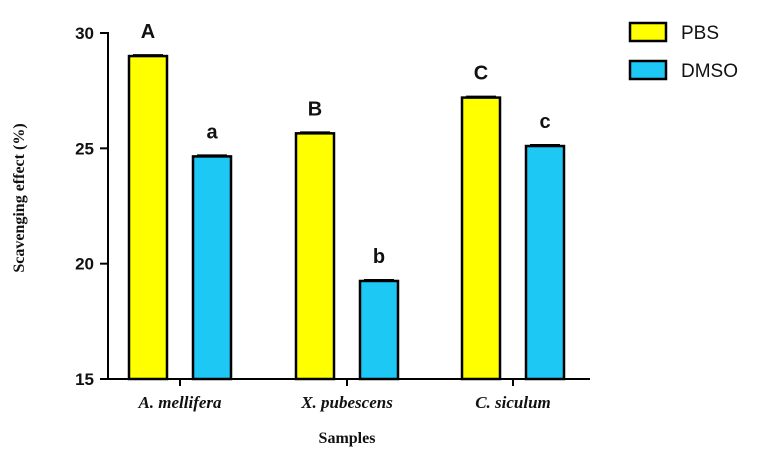  I want to click on legend-swatch-pbs, so click(648, 32).